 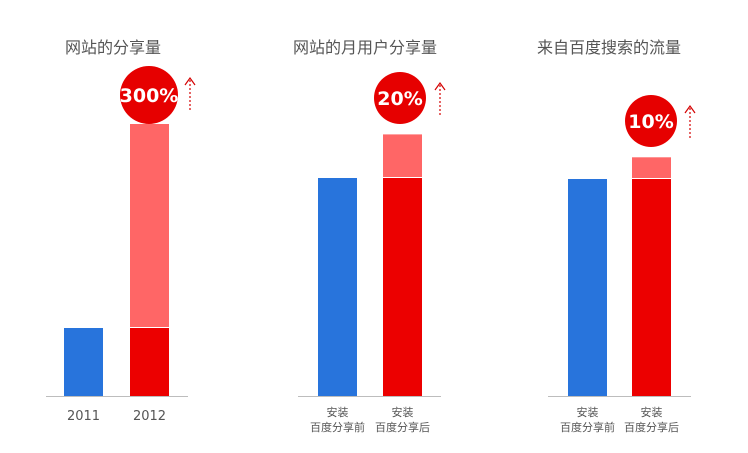 I want to click on increase-badge-label: 10%, so click(x=650, y=122).